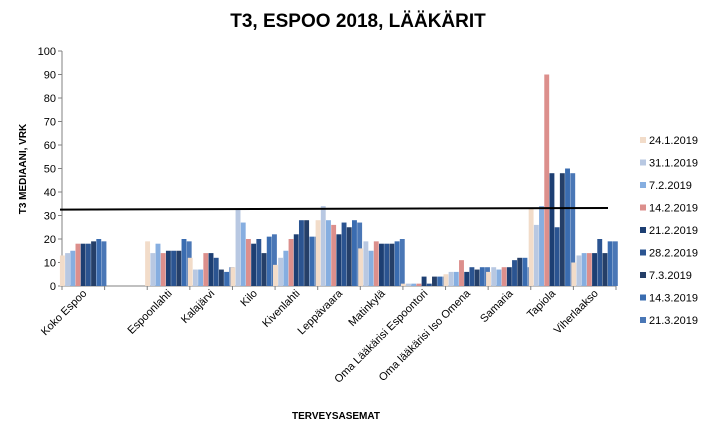 The image size is (720, 439). I want to click on legend-label: 7.3.2019, so click(670, 276).